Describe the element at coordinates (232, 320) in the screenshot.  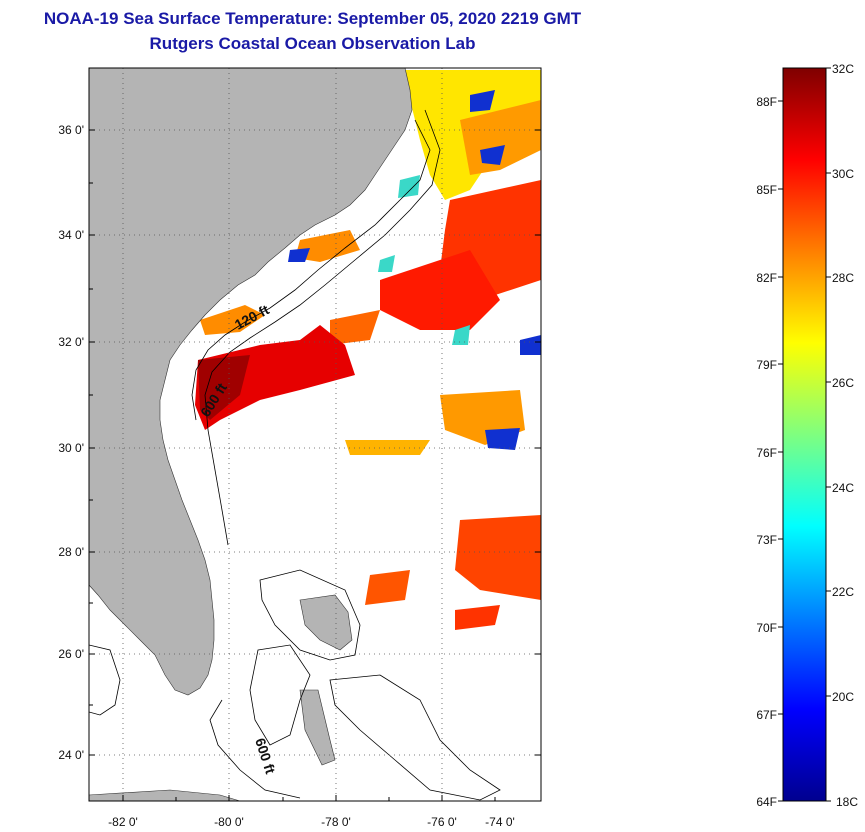
I see `sst-patch-coast-orange` at that location.